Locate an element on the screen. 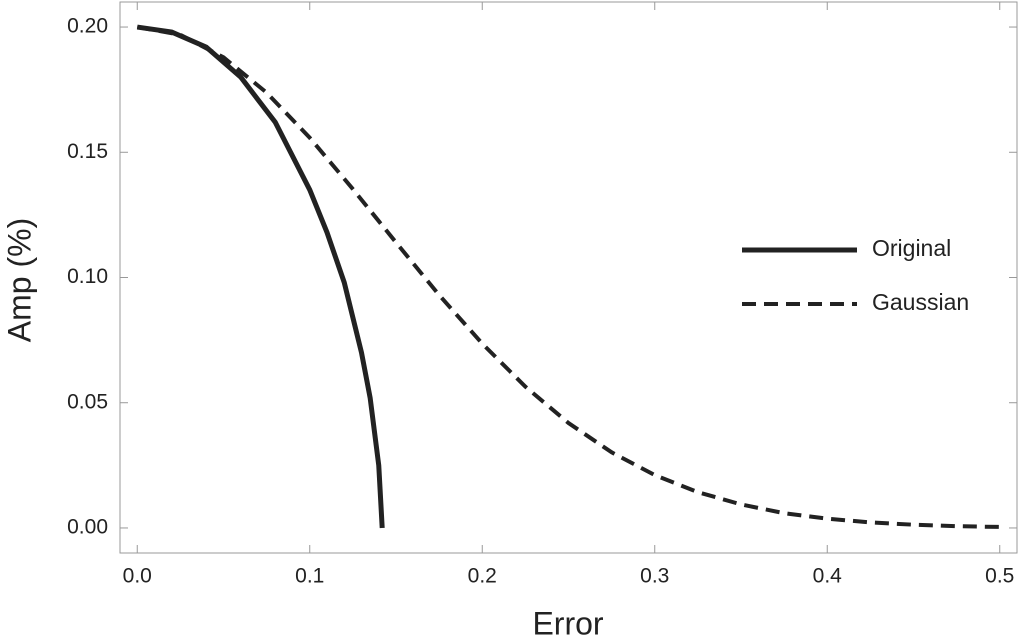 This screenshot has width=1020, height=642. legend-label: Original is located at coordinates (911, 248).